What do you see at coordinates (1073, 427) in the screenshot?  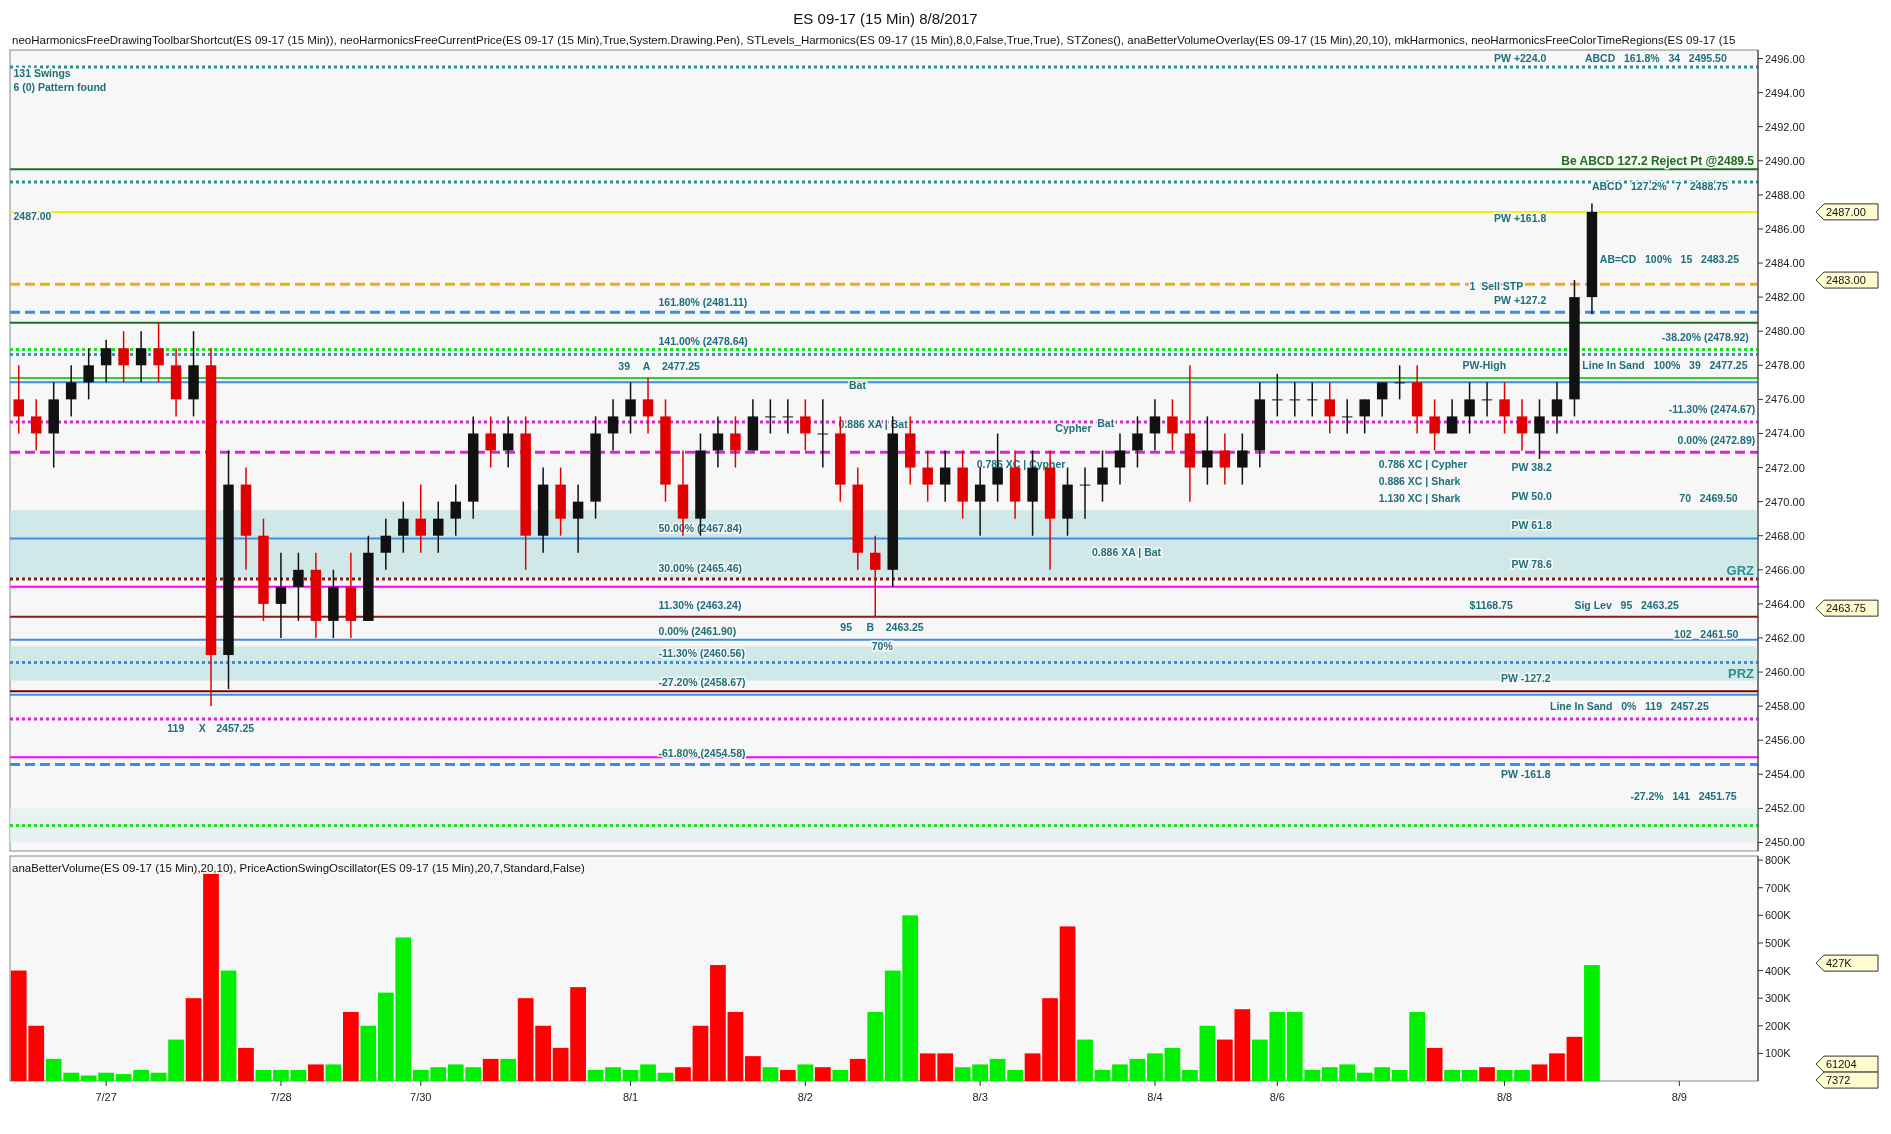 I see `annotation: Cypher` at bounding box center [1073, 427].